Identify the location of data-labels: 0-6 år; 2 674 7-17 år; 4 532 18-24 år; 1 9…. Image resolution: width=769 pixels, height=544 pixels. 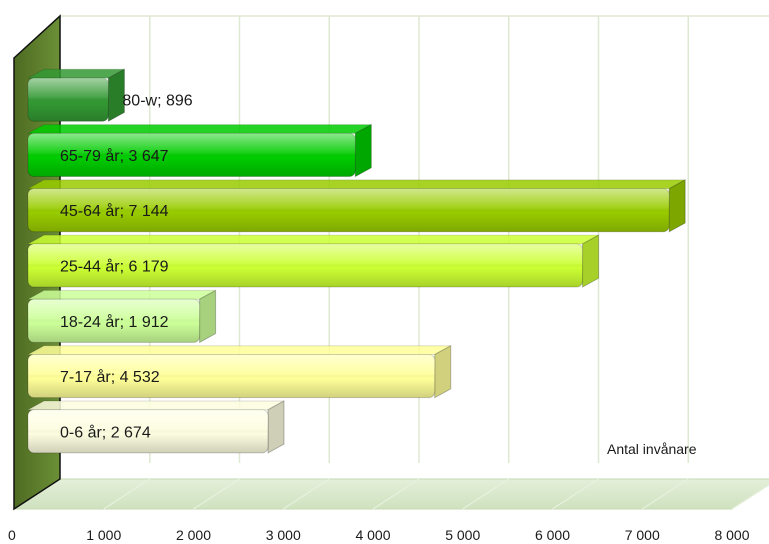
(126, 267).